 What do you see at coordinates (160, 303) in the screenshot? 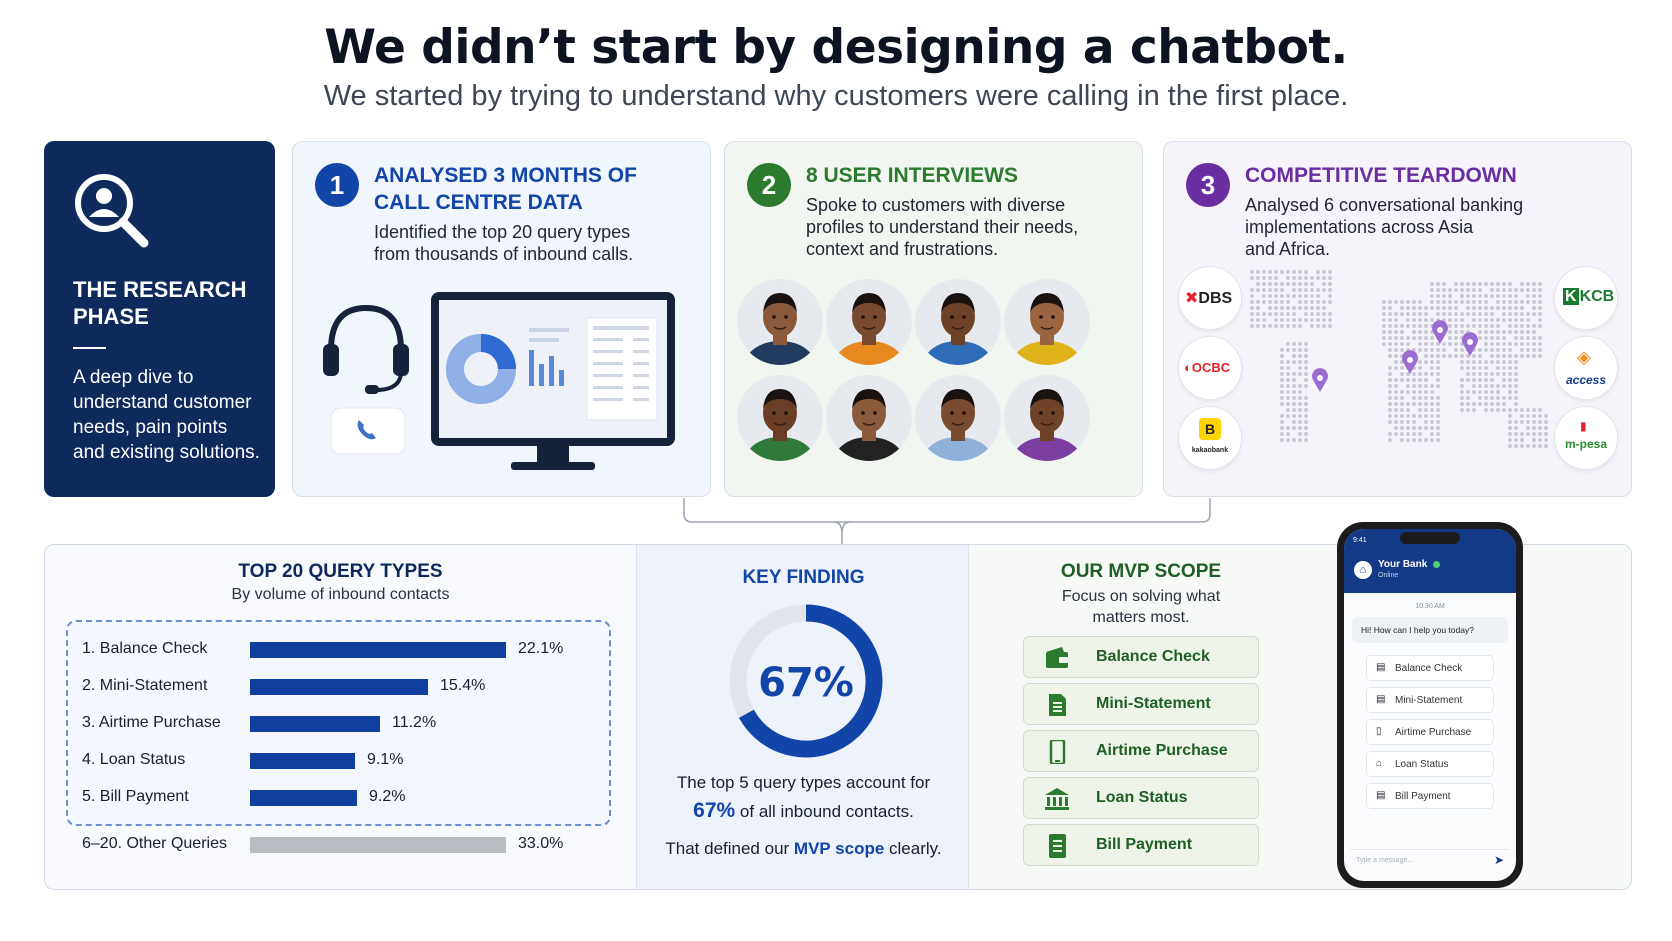
I see `research-title: THE RESEARCH PHASE` at bounding box center [160, 303].